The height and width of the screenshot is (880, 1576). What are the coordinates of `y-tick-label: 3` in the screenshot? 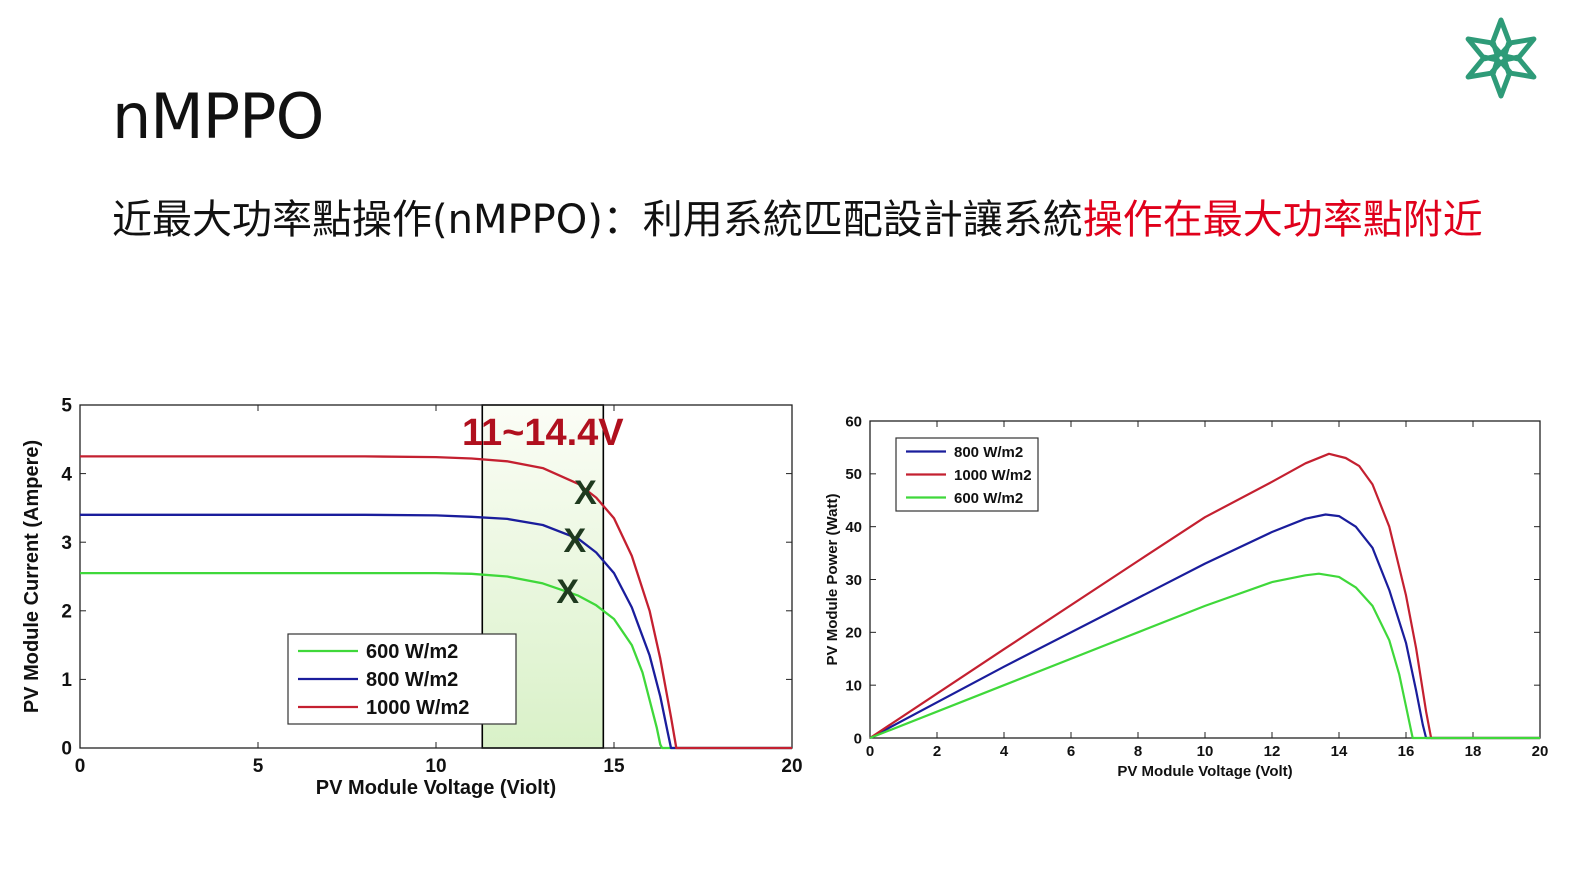 It's located at (66, 543).